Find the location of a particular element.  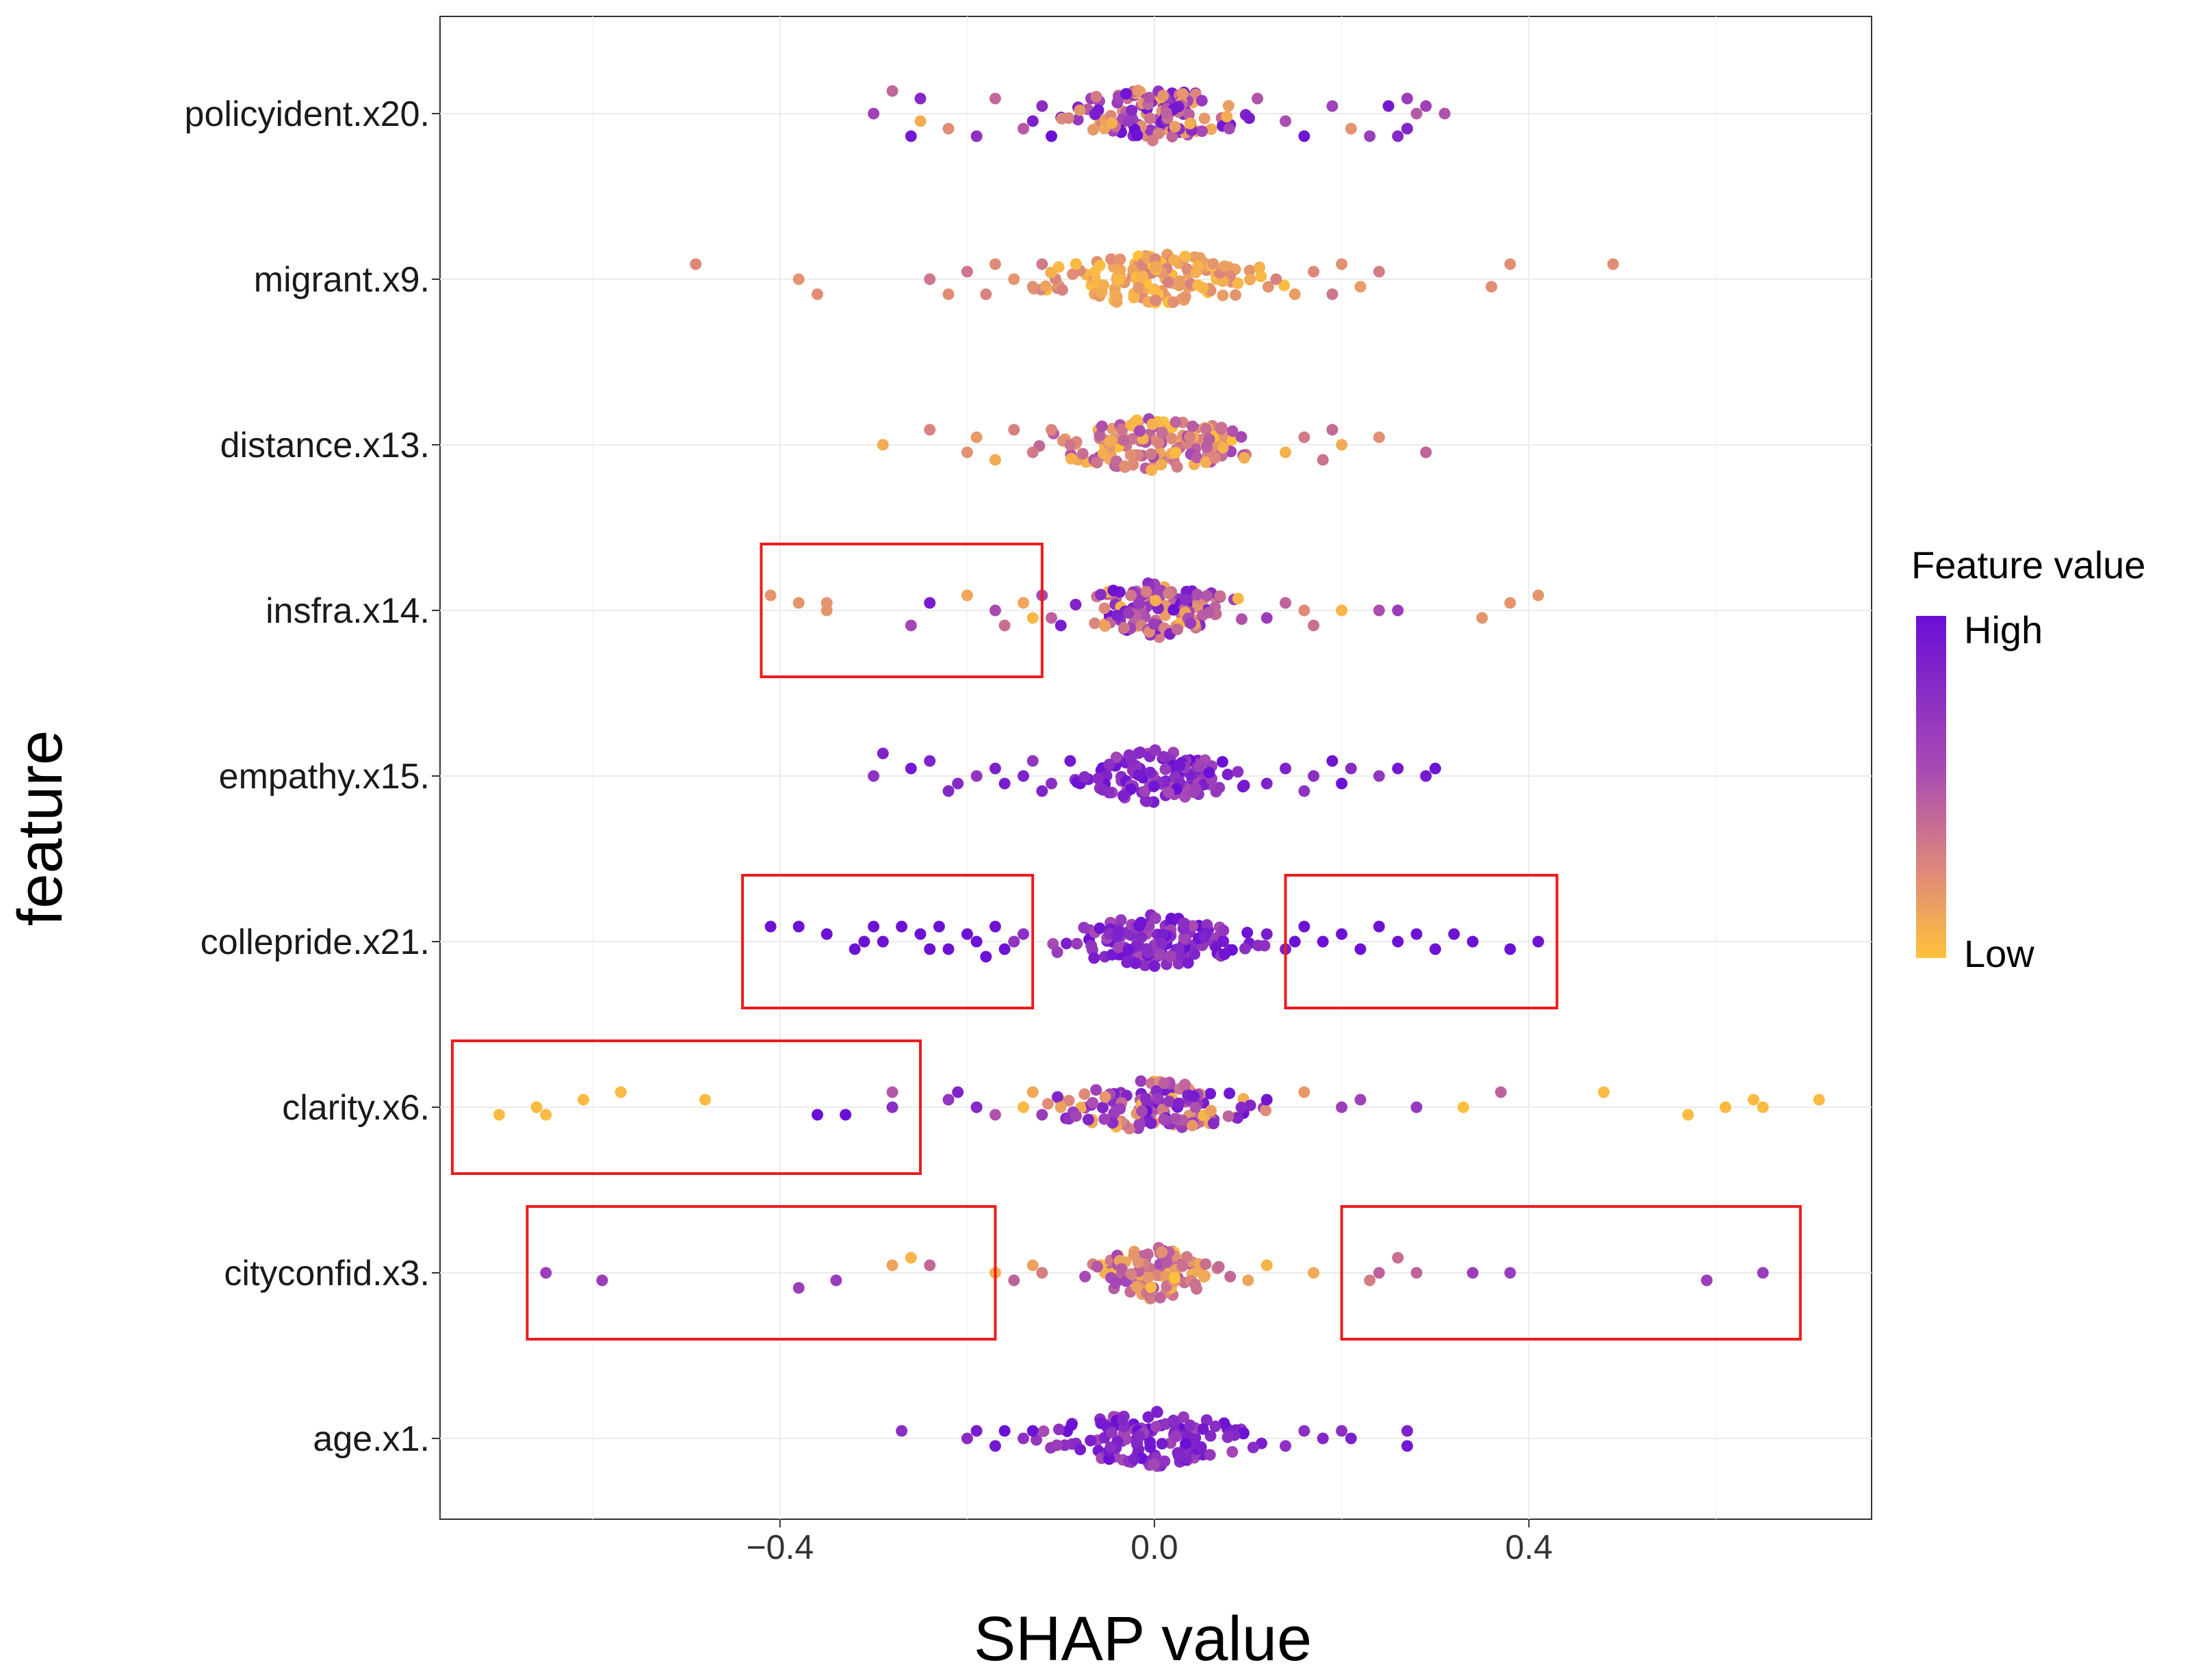

y-tick-label: insfra.x14. is located at coordinates (348, 611).